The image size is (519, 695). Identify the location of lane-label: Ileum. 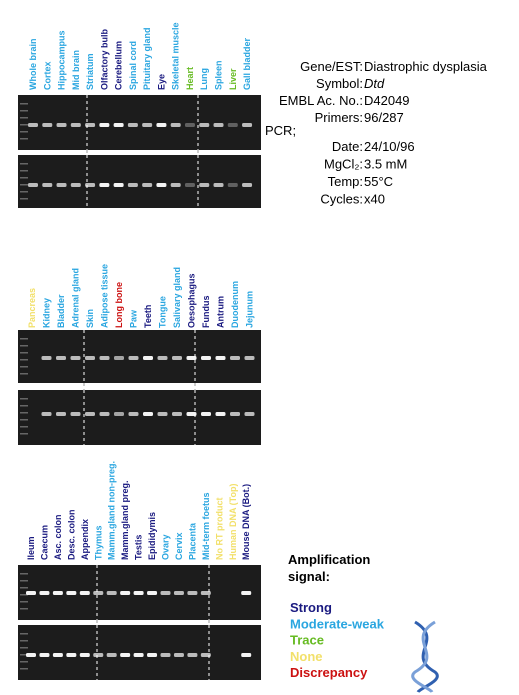
(31, 548).